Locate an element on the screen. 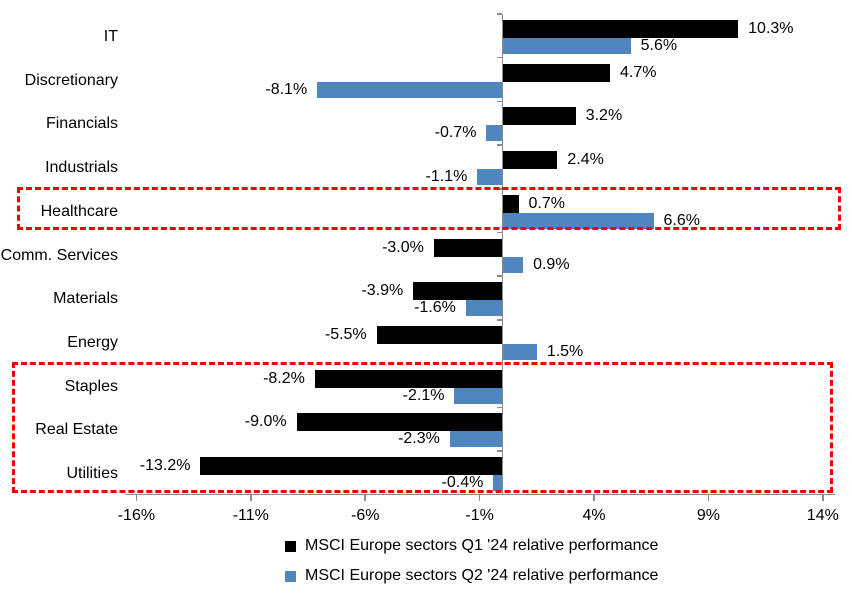 Image resolution: width=852 pixels, height=601 pixels. category-label: Financials is located at coordinates (81, 124).